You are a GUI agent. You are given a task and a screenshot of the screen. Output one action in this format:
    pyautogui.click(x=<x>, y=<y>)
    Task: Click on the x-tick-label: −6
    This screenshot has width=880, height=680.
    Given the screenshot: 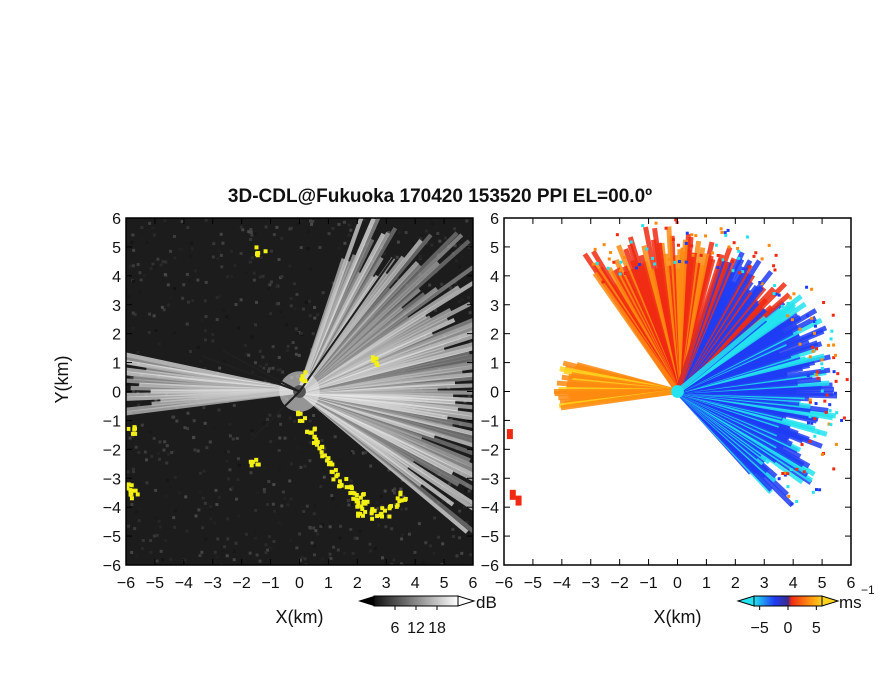 What is the action you would take?
    pyautogui.click(x=126, y=583)
    